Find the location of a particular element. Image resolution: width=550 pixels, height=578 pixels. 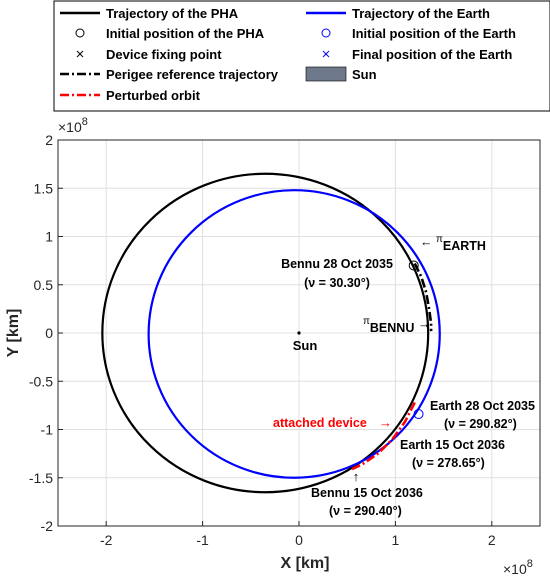

annotation-earth-start-1: Earth 28 Oct 2035 is located at coordinates (482, 406).